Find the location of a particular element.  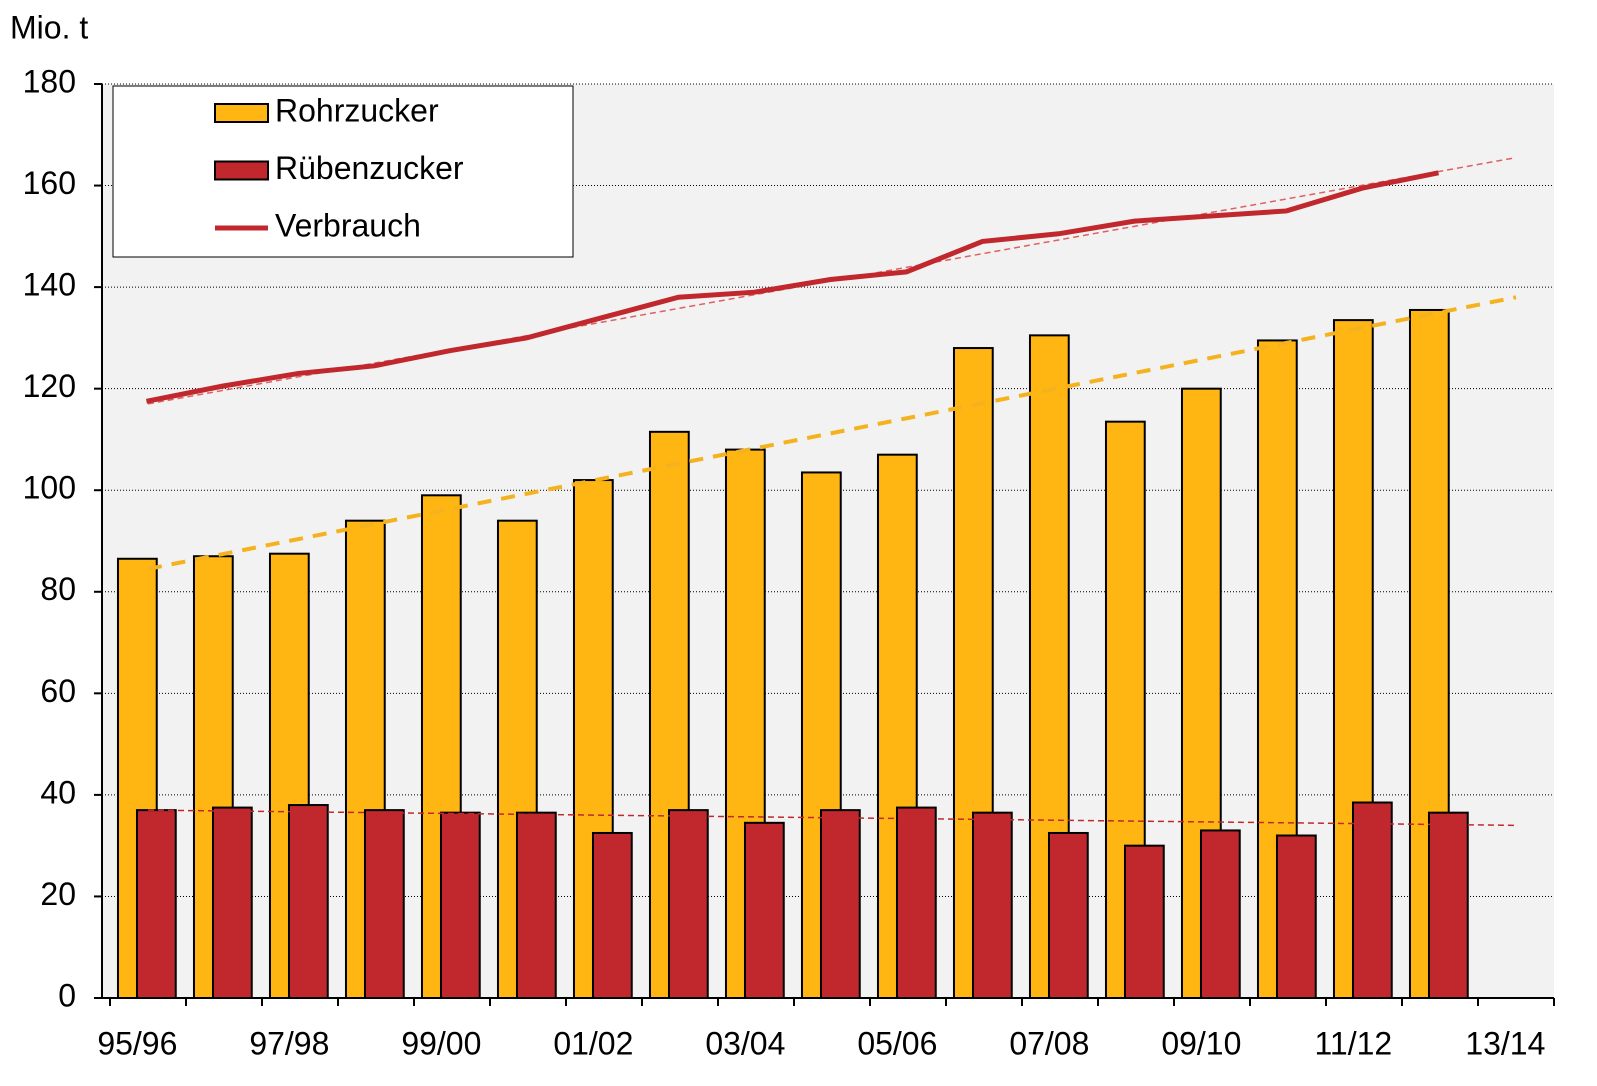

x-tick-label: 97/98 is located at coordinates (289, 1043).